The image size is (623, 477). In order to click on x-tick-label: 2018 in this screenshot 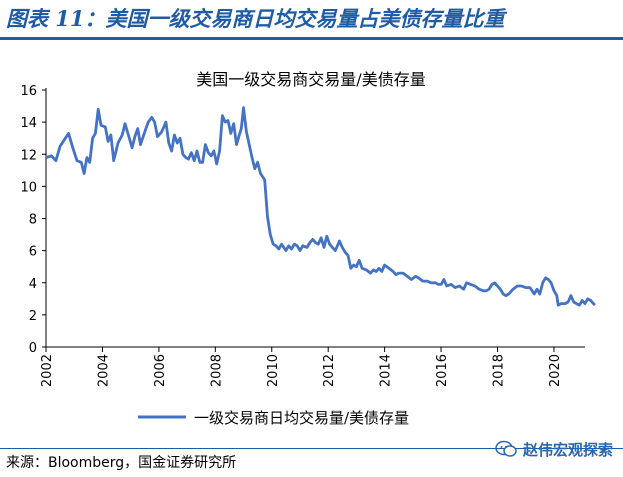, I will do `click(499, 370)`.